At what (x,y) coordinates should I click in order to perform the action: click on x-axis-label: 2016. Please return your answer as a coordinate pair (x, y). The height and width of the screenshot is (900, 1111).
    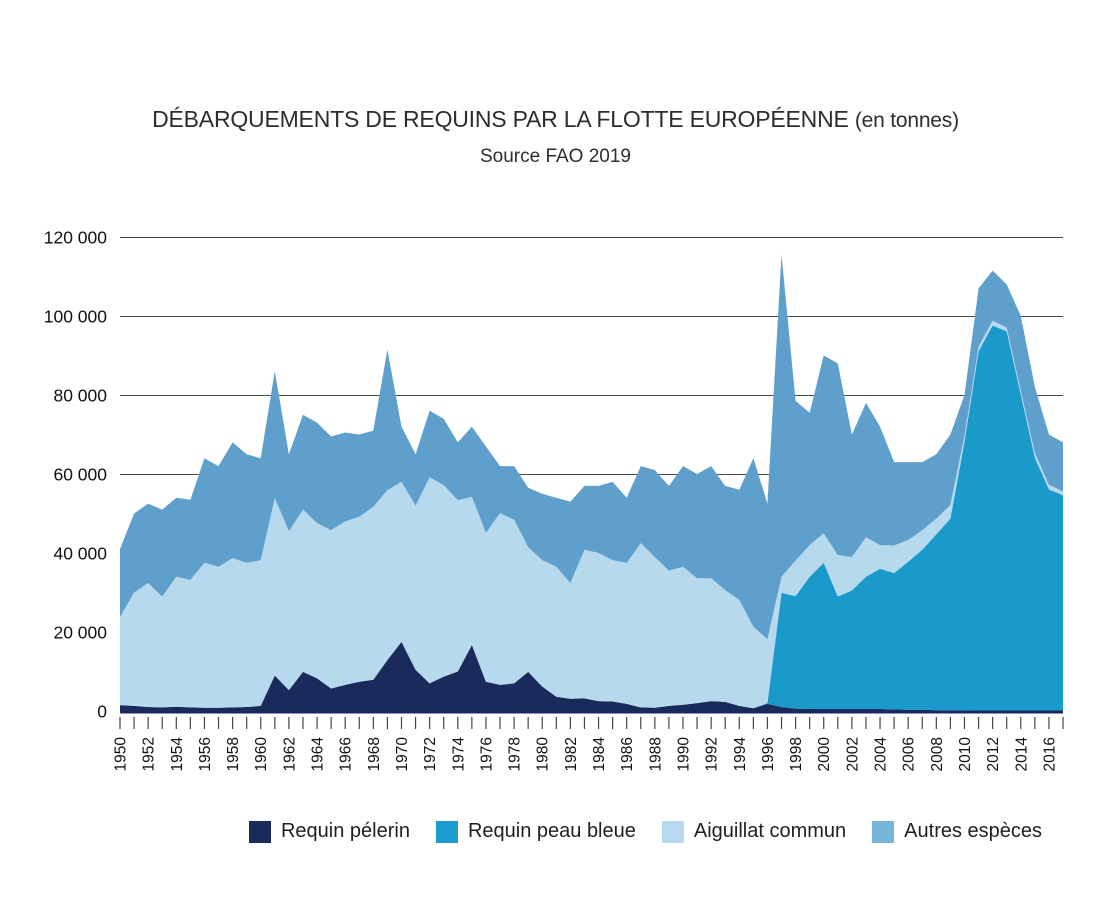
    Looking at the image, I should click on (1049, 754).